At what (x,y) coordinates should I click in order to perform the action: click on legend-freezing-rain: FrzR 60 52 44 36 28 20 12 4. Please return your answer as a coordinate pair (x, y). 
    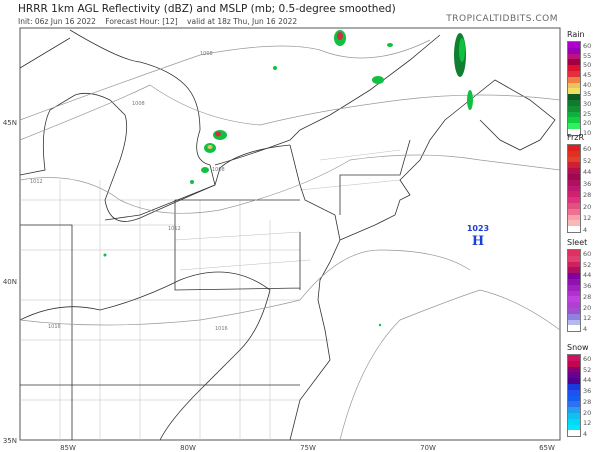
    Looking at the image, I should click on (583, 183).